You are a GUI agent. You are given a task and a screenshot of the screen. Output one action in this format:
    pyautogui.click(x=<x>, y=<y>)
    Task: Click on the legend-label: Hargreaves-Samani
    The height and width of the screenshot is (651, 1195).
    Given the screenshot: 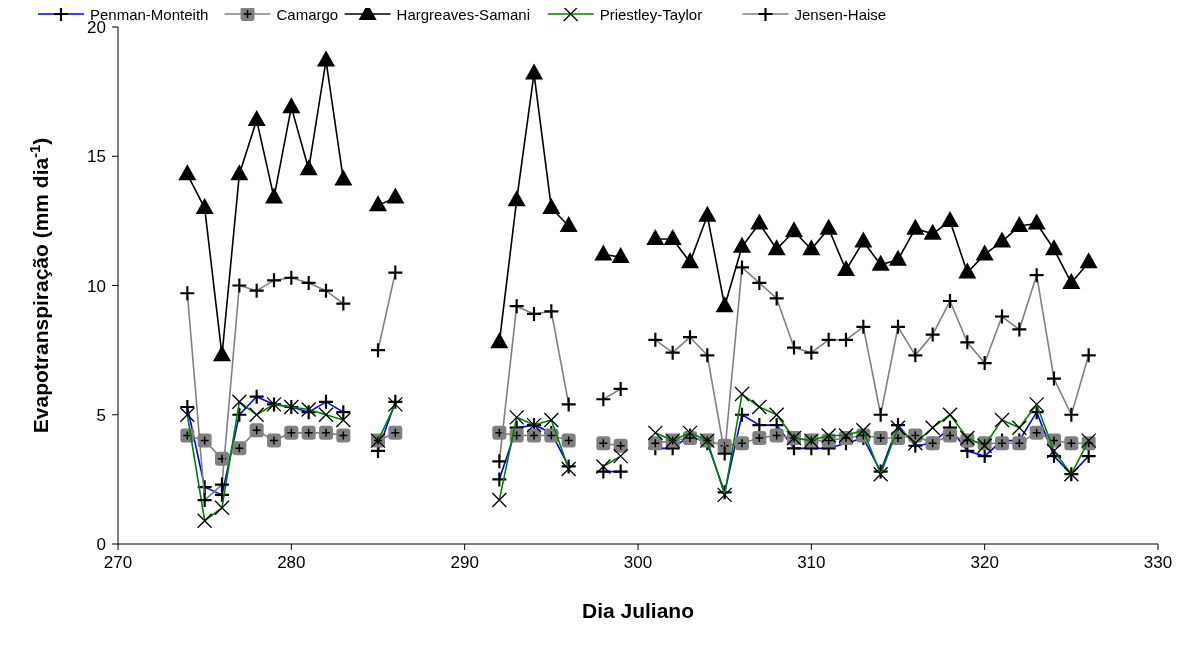 What is the action you would take?
    pyautogui.click(x=463, y=14)
    